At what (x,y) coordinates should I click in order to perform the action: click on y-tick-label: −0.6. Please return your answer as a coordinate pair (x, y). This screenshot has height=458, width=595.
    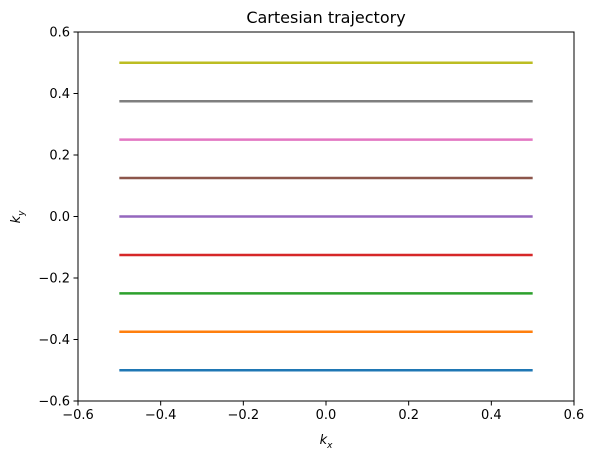
    Looking at the image, I should click on (54, 402).